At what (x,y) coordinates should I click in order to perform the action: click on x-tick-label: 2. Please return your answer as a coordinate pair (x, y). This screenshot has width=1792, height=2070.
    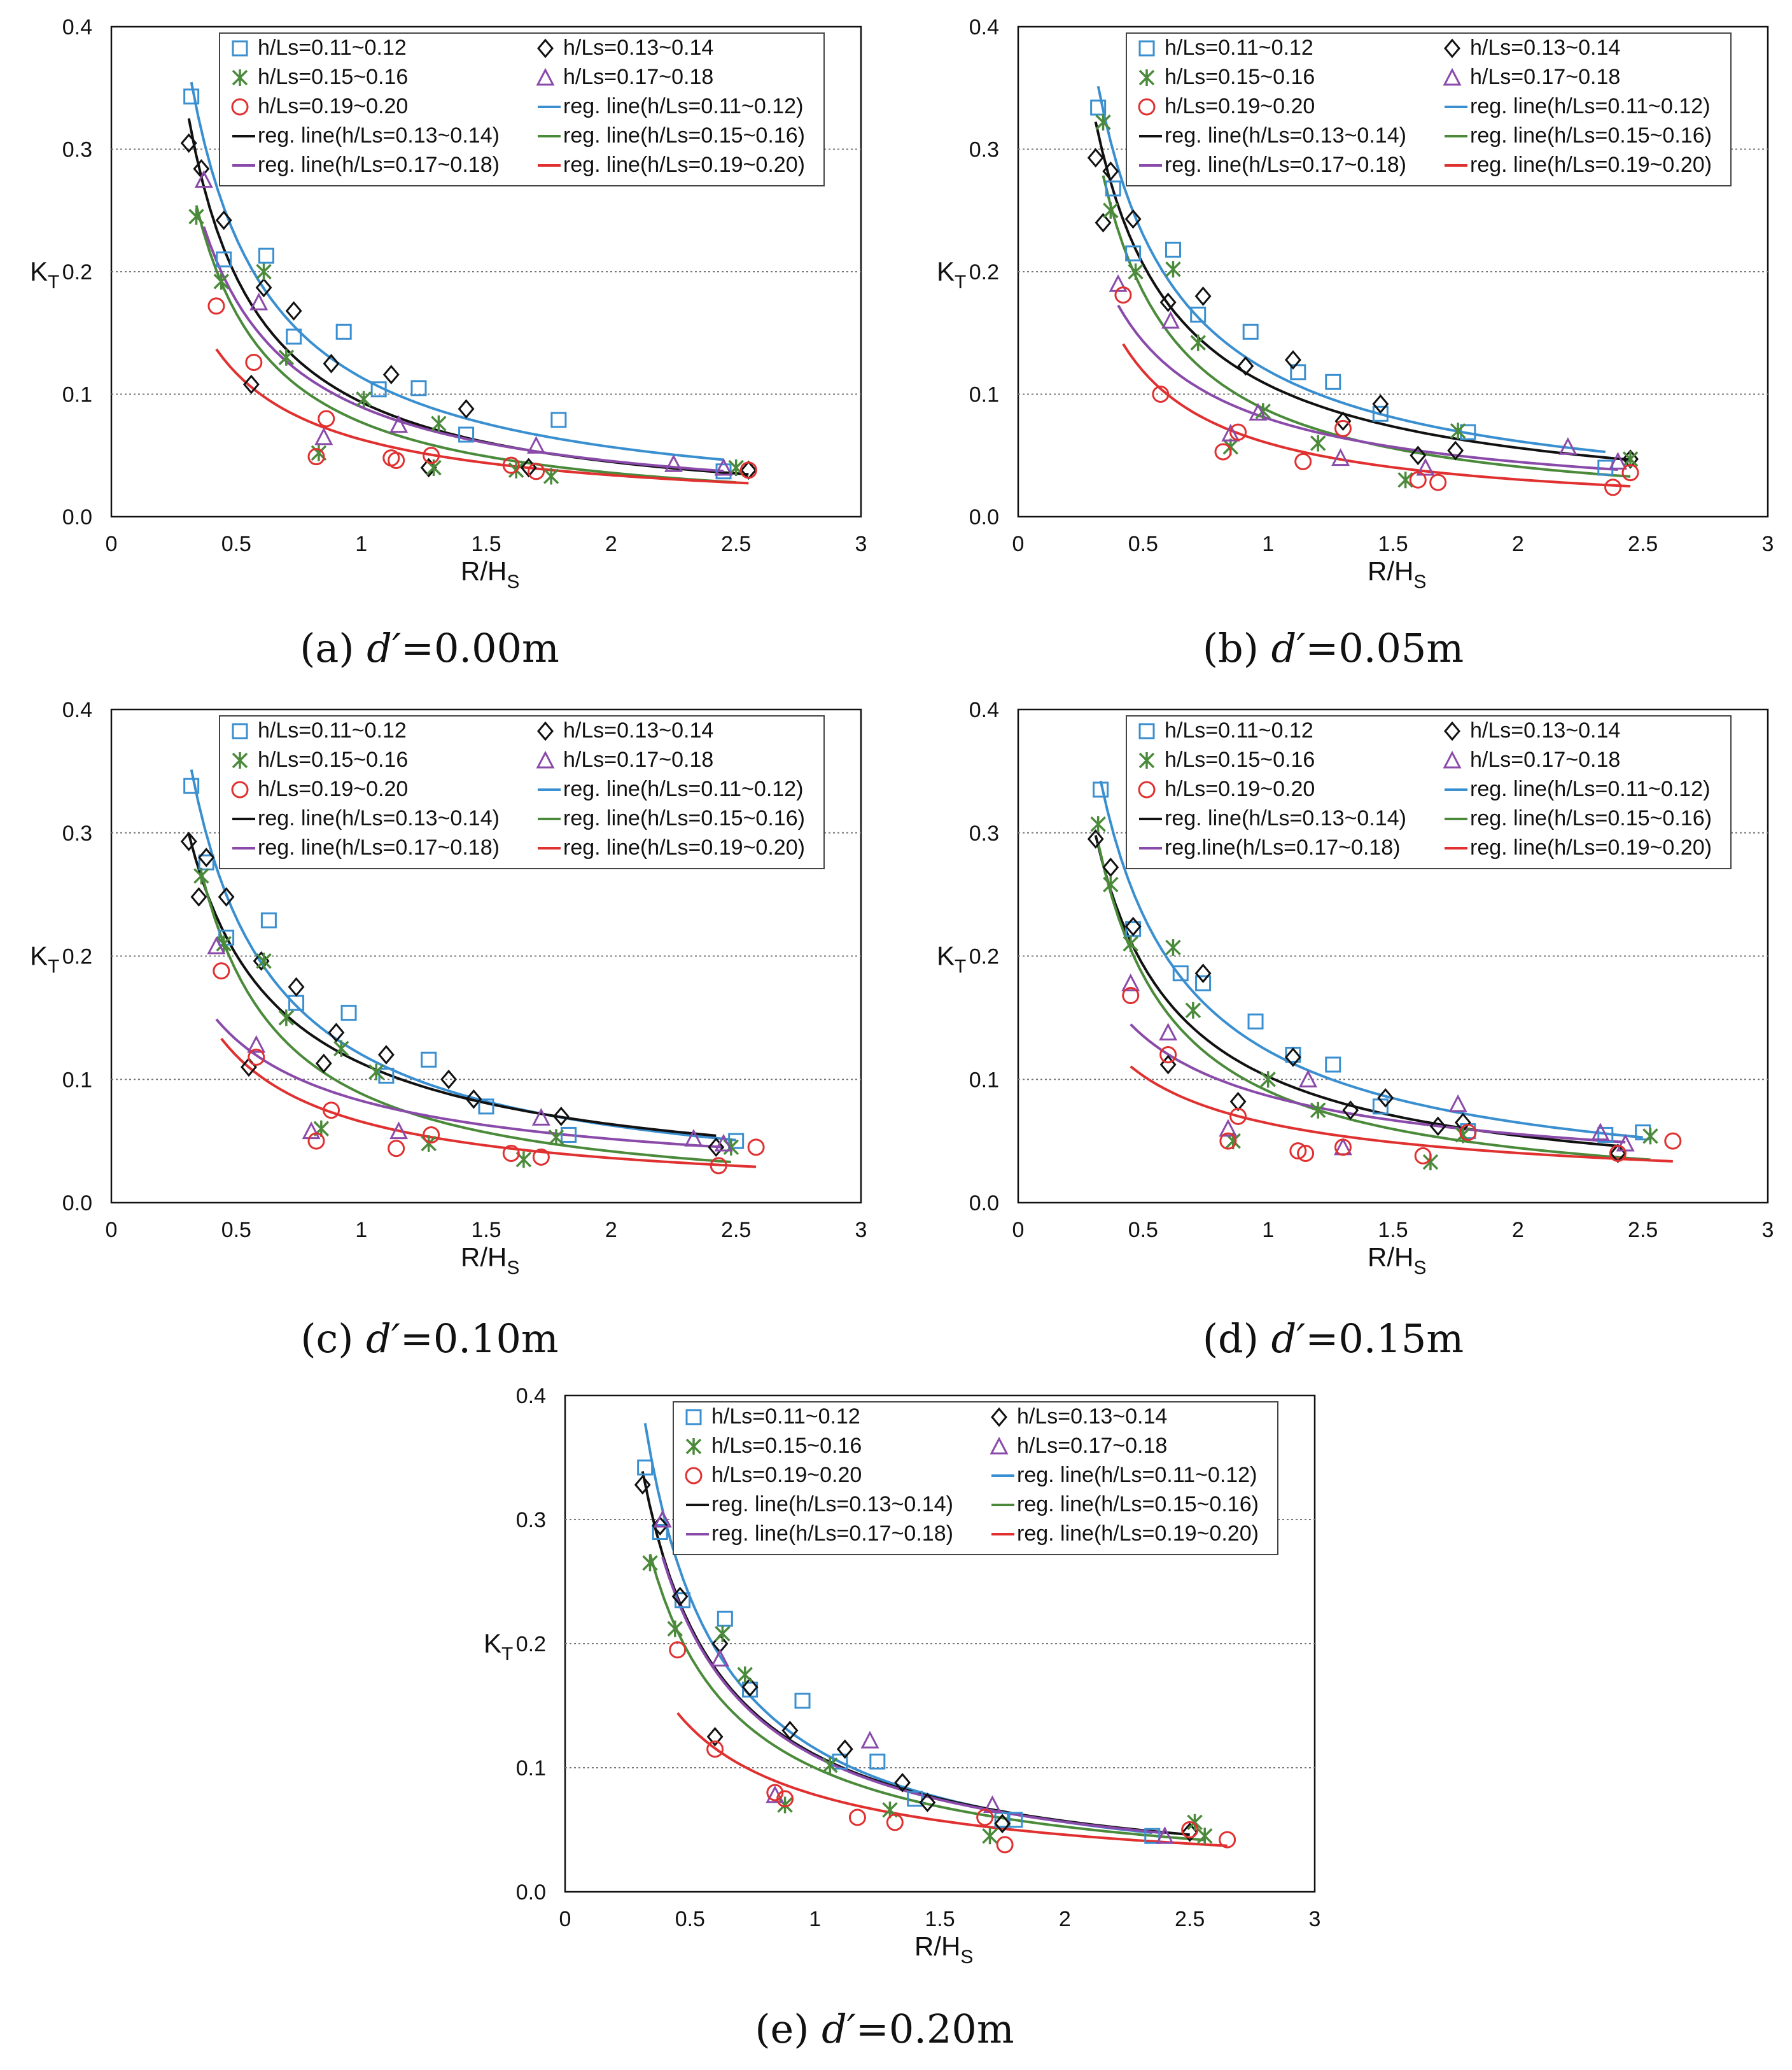
    Looking at the image, I should click on (611, 544).